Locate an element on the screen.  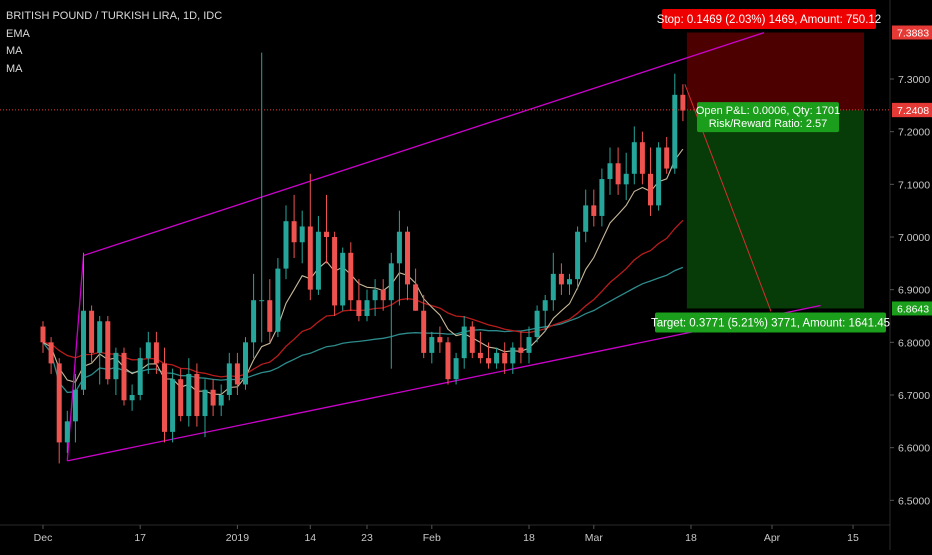
stop-label-box is located at coordinates (769, 19).